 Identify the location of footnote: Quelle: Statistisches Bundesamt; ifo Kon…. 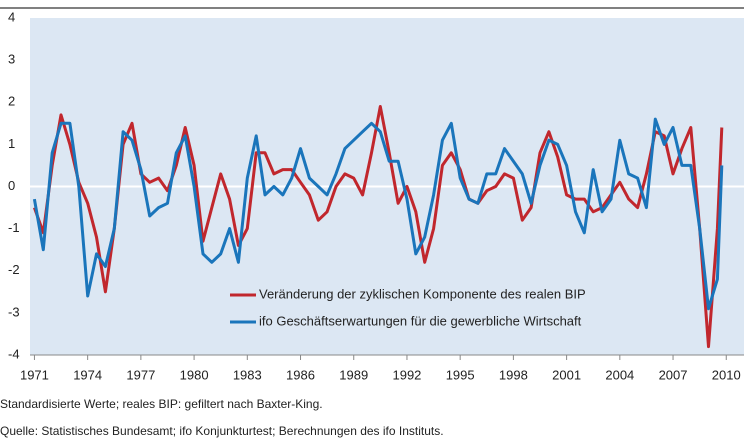
(222, 431).